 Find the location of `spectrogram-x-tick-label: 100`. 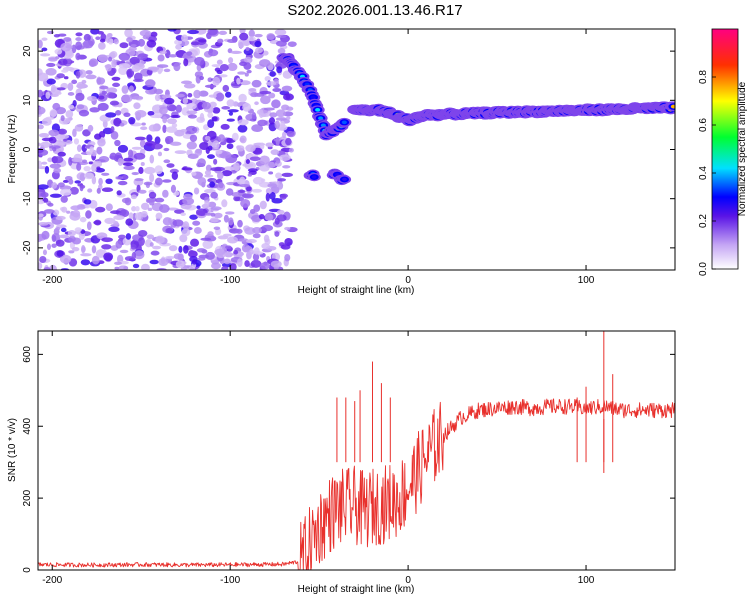

spectrogram-x-tick-label: 100 is located at coordinates (586, 280).